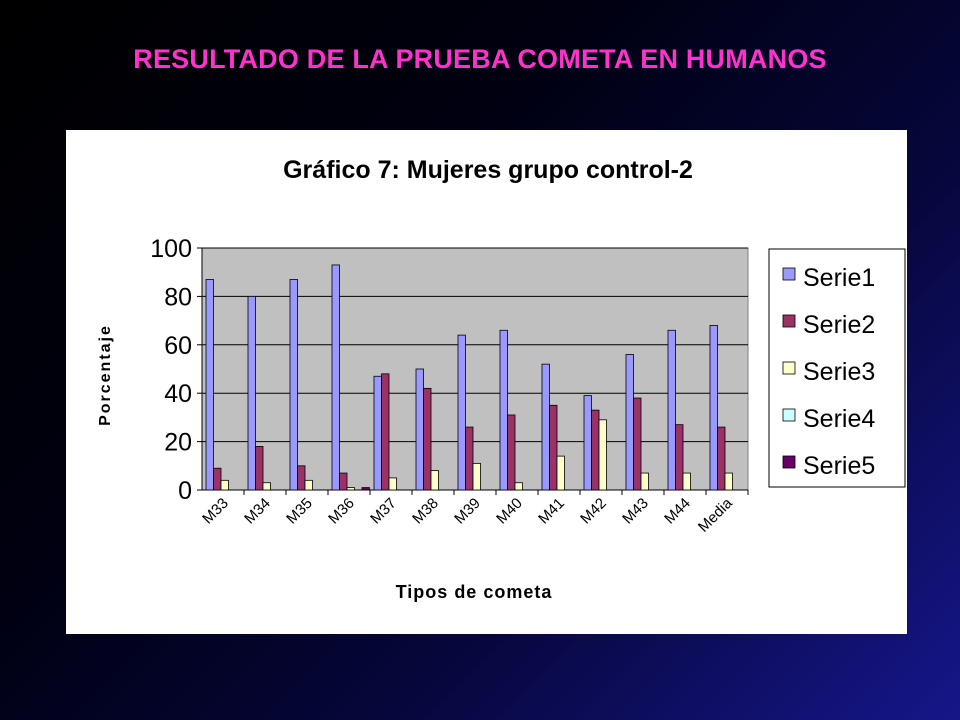  Describe the element at coordinates (383, 511) in the screenshot. I see `x-tick-label: M37` at that location.